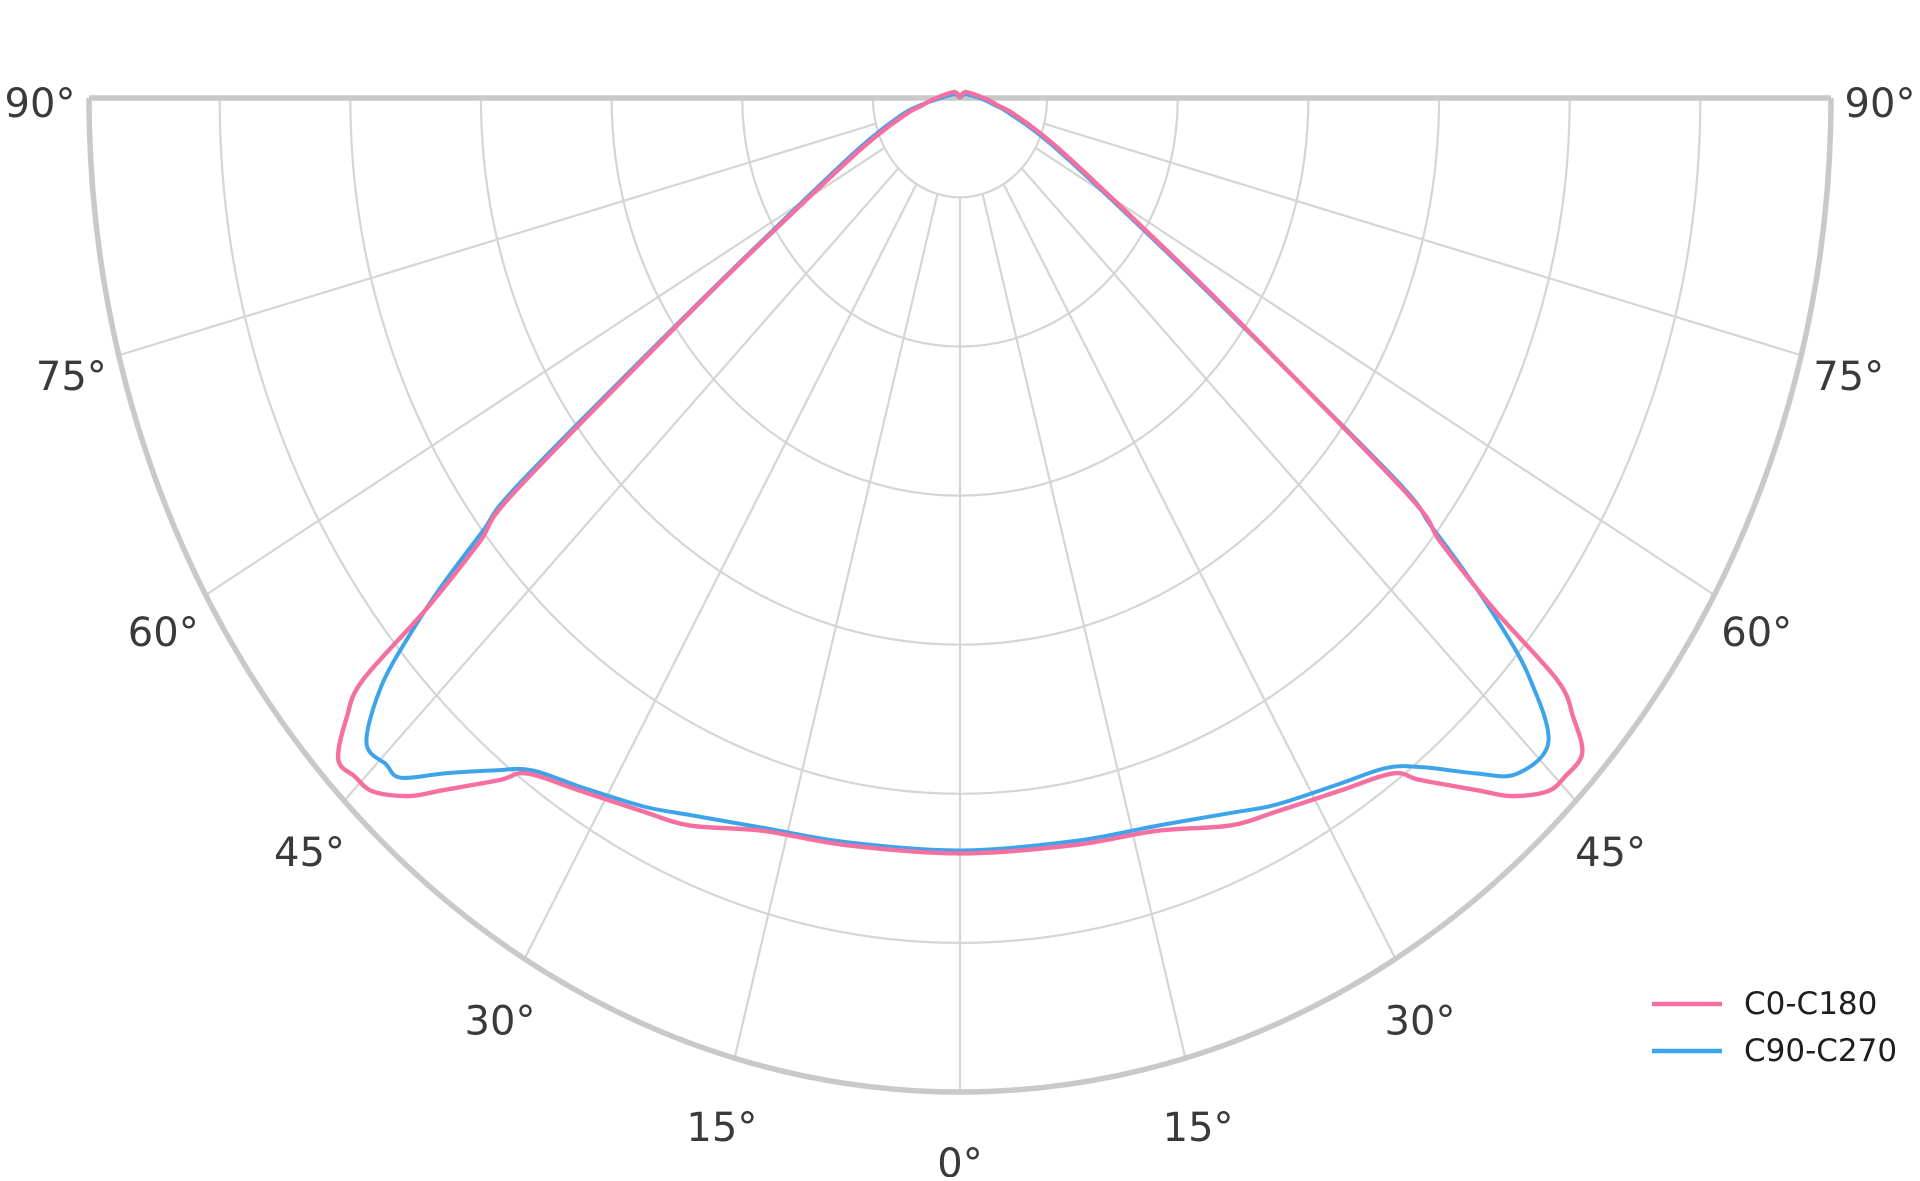 This screenshot has width=1920, height=1181. I want to click on legend: C0-C180 C90-C270, so click(1774, 1027).